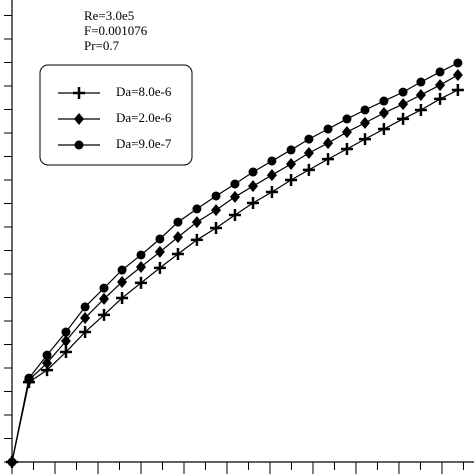 Image resolution: width=474 pixels, height=474 pixels. I want to click on legend-label: Da=8.0e-6, so click(144, 91).